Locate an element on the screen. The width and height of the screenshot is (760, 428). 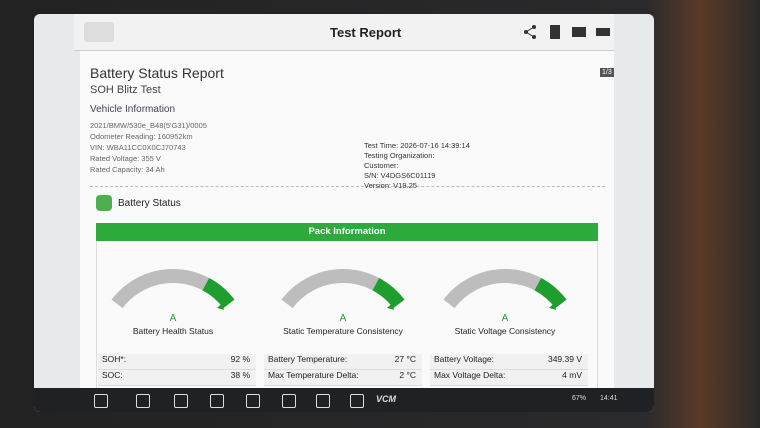
navigation-bar: VCM 67% 14:41 is located at coordinates (344, 400).